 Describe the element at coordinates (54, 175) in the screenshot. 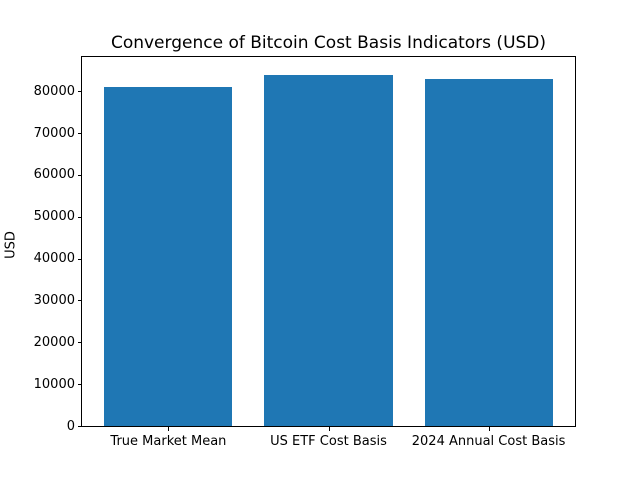

I see `y-tick-label: 60000` at that location.